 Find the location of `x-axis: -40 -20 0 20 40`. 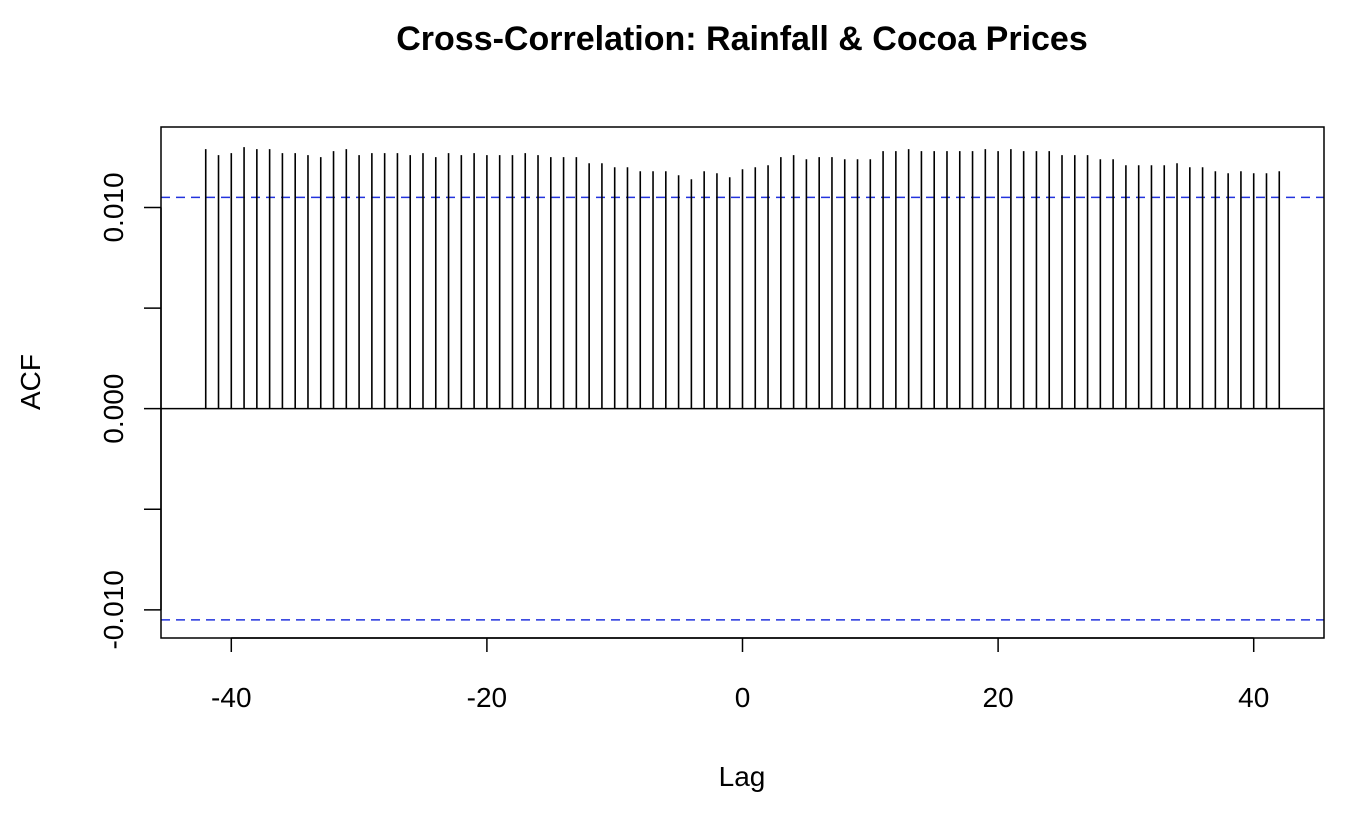

x-axis: -40 -20 0 20 40 is located at coordinates (740, 675).